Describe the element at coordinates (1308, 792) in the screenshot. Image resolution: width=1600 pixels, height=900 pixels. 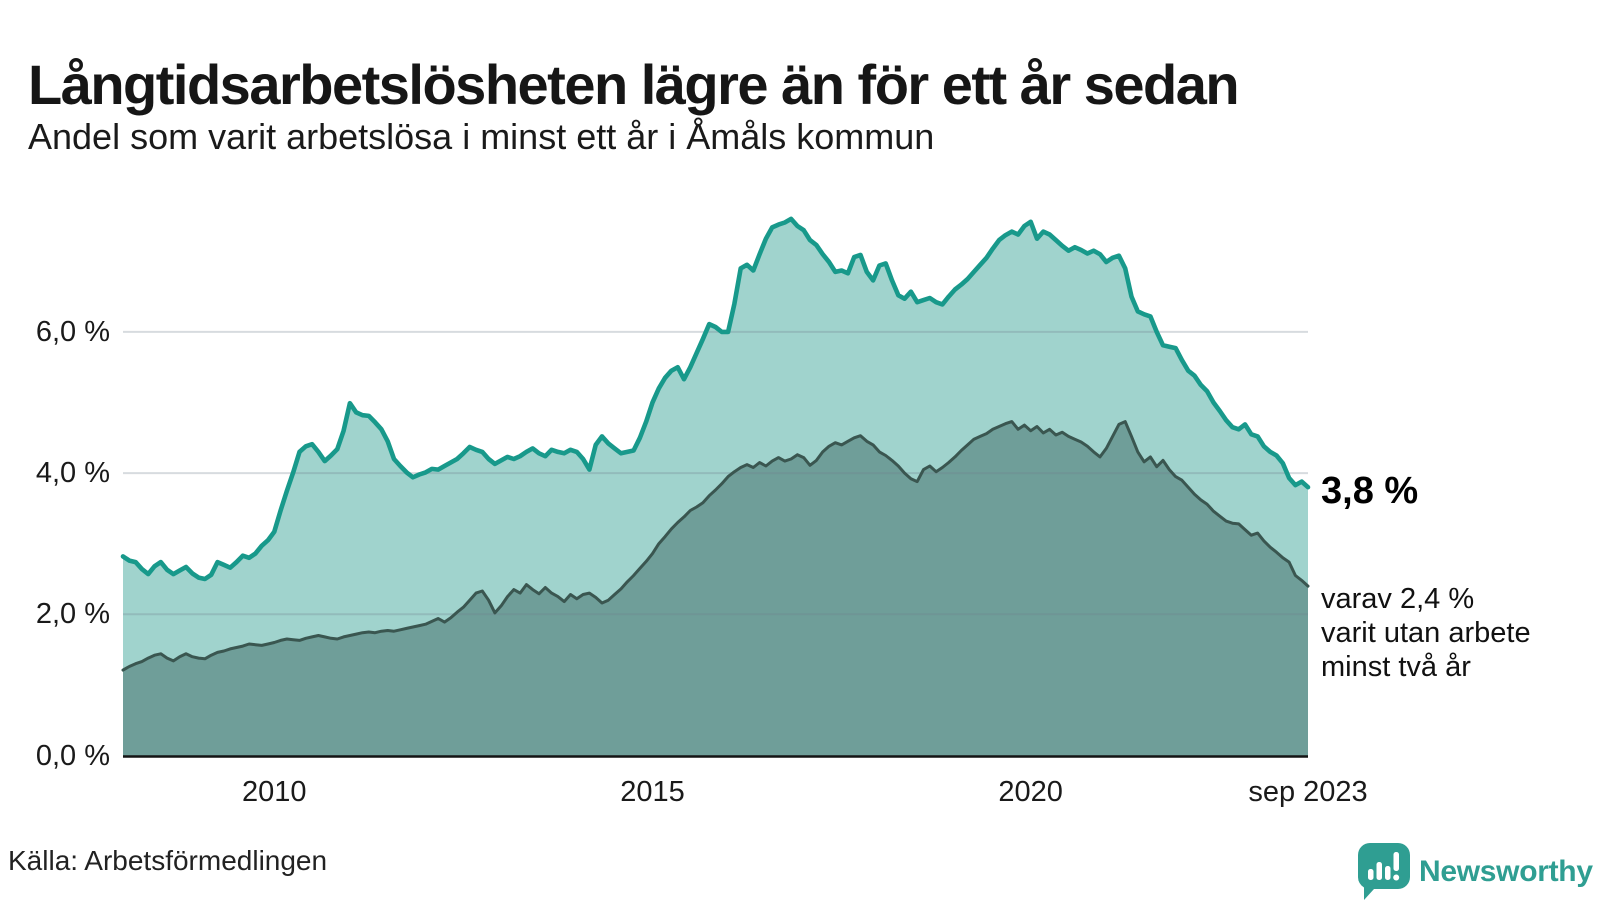
I see `x-tick-label: sep 2023` at that location.